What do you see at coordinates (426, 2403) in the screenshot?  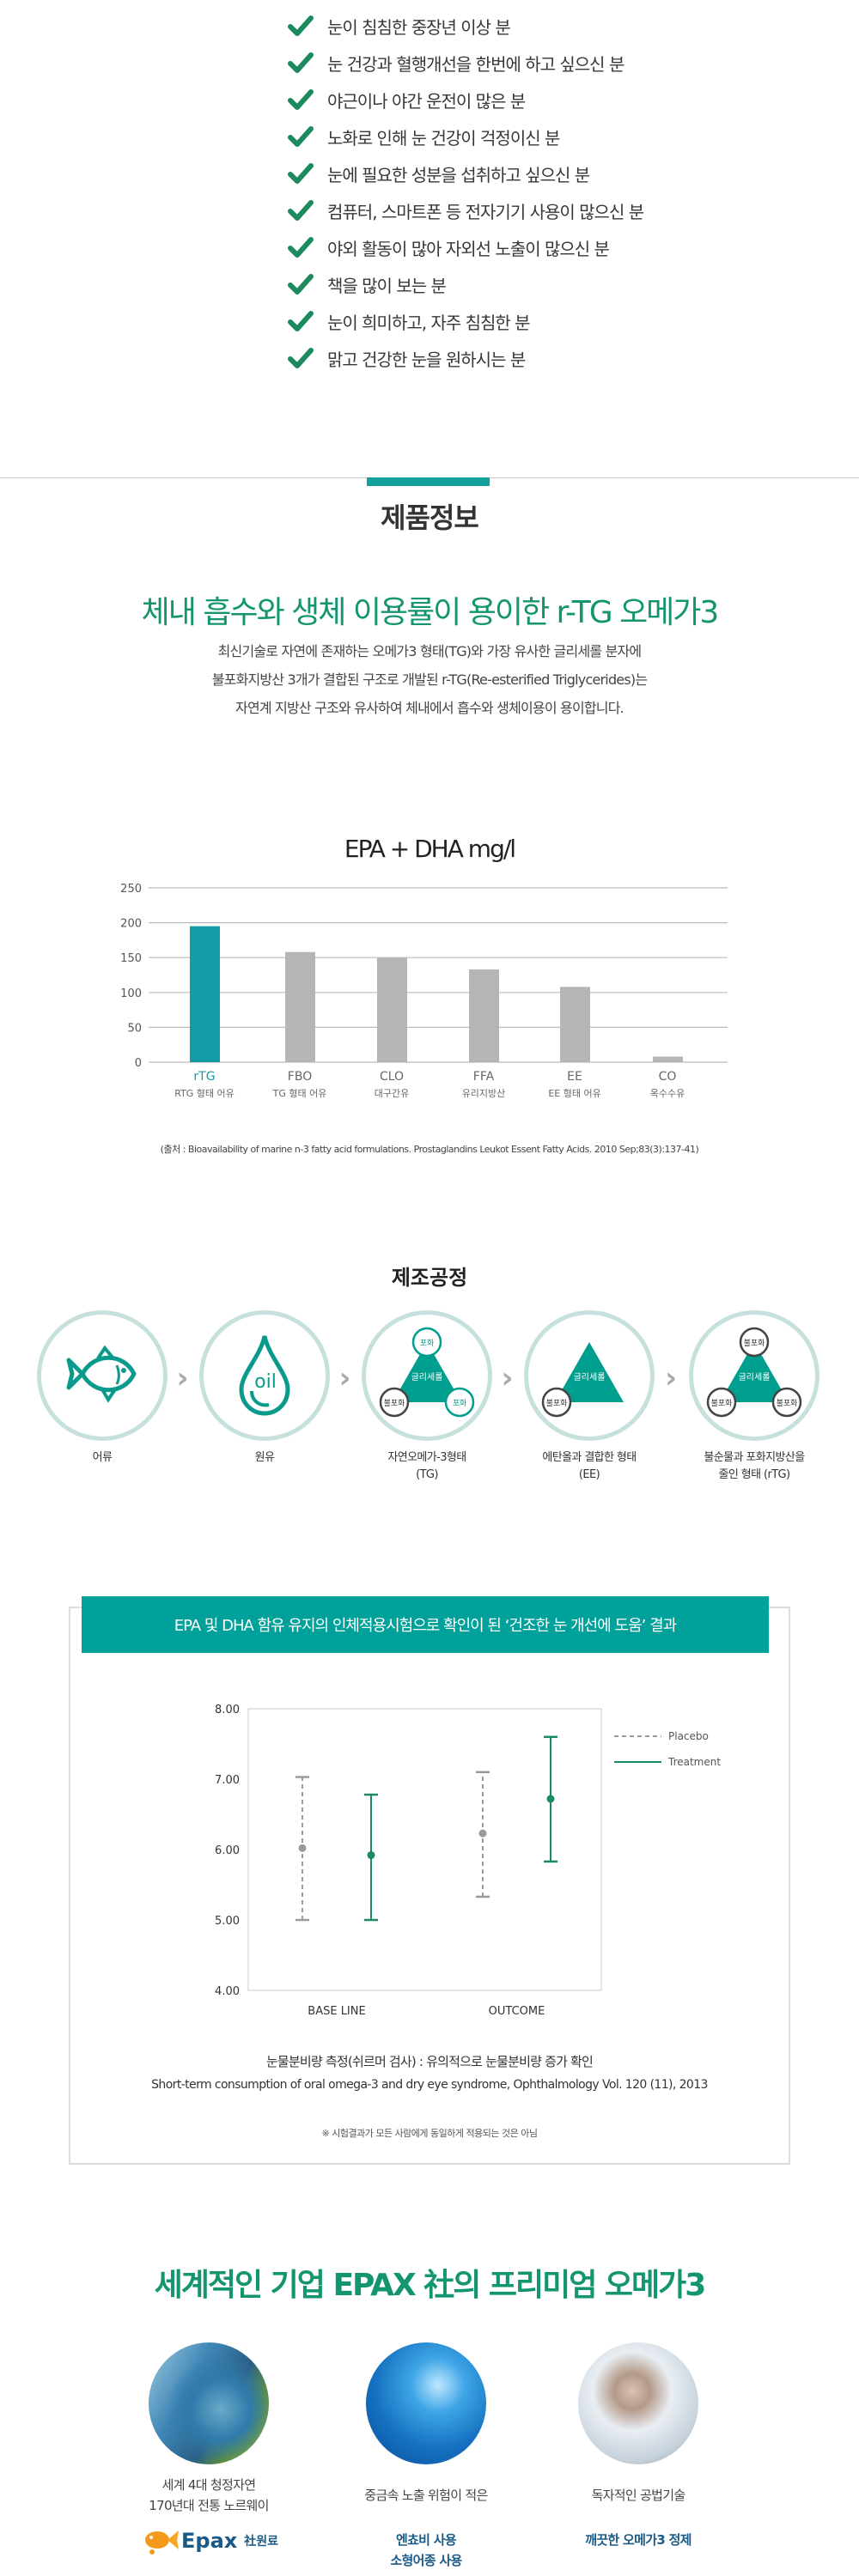 I see `fish-school-photo` at bounding box center [426, 2403].